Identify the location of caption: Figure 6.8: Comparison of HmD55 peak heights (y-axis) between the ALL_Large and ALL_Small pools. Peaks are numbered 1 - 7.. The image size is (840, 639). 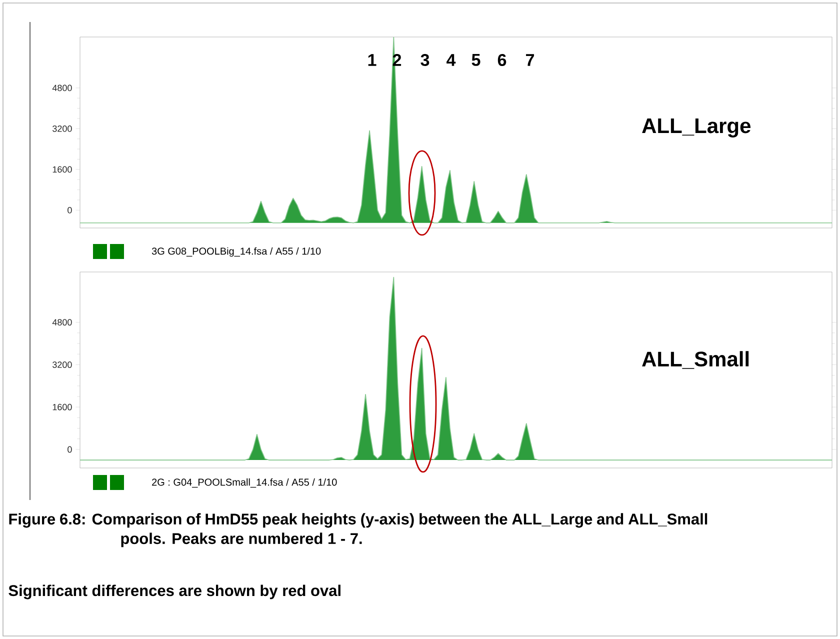
(358, 530).